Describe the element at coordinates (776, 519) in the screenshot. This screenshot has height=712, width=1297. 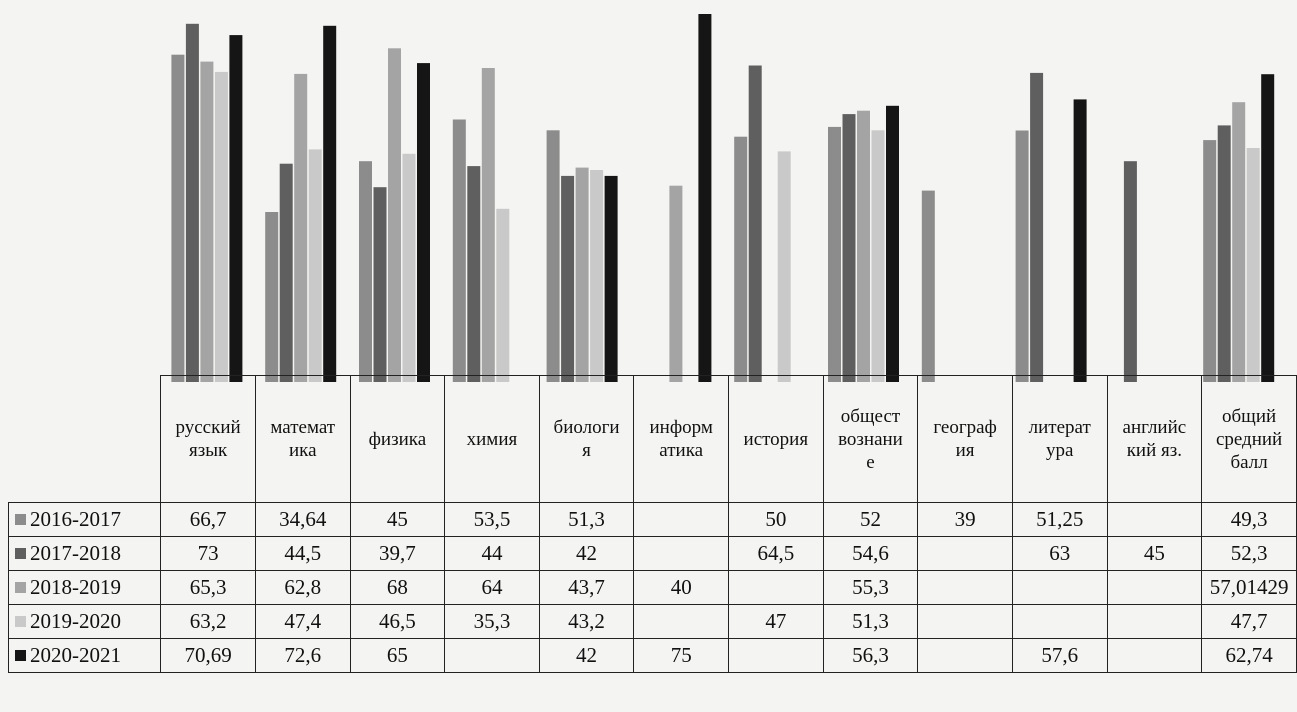
I see `data-label: 50` at that location.